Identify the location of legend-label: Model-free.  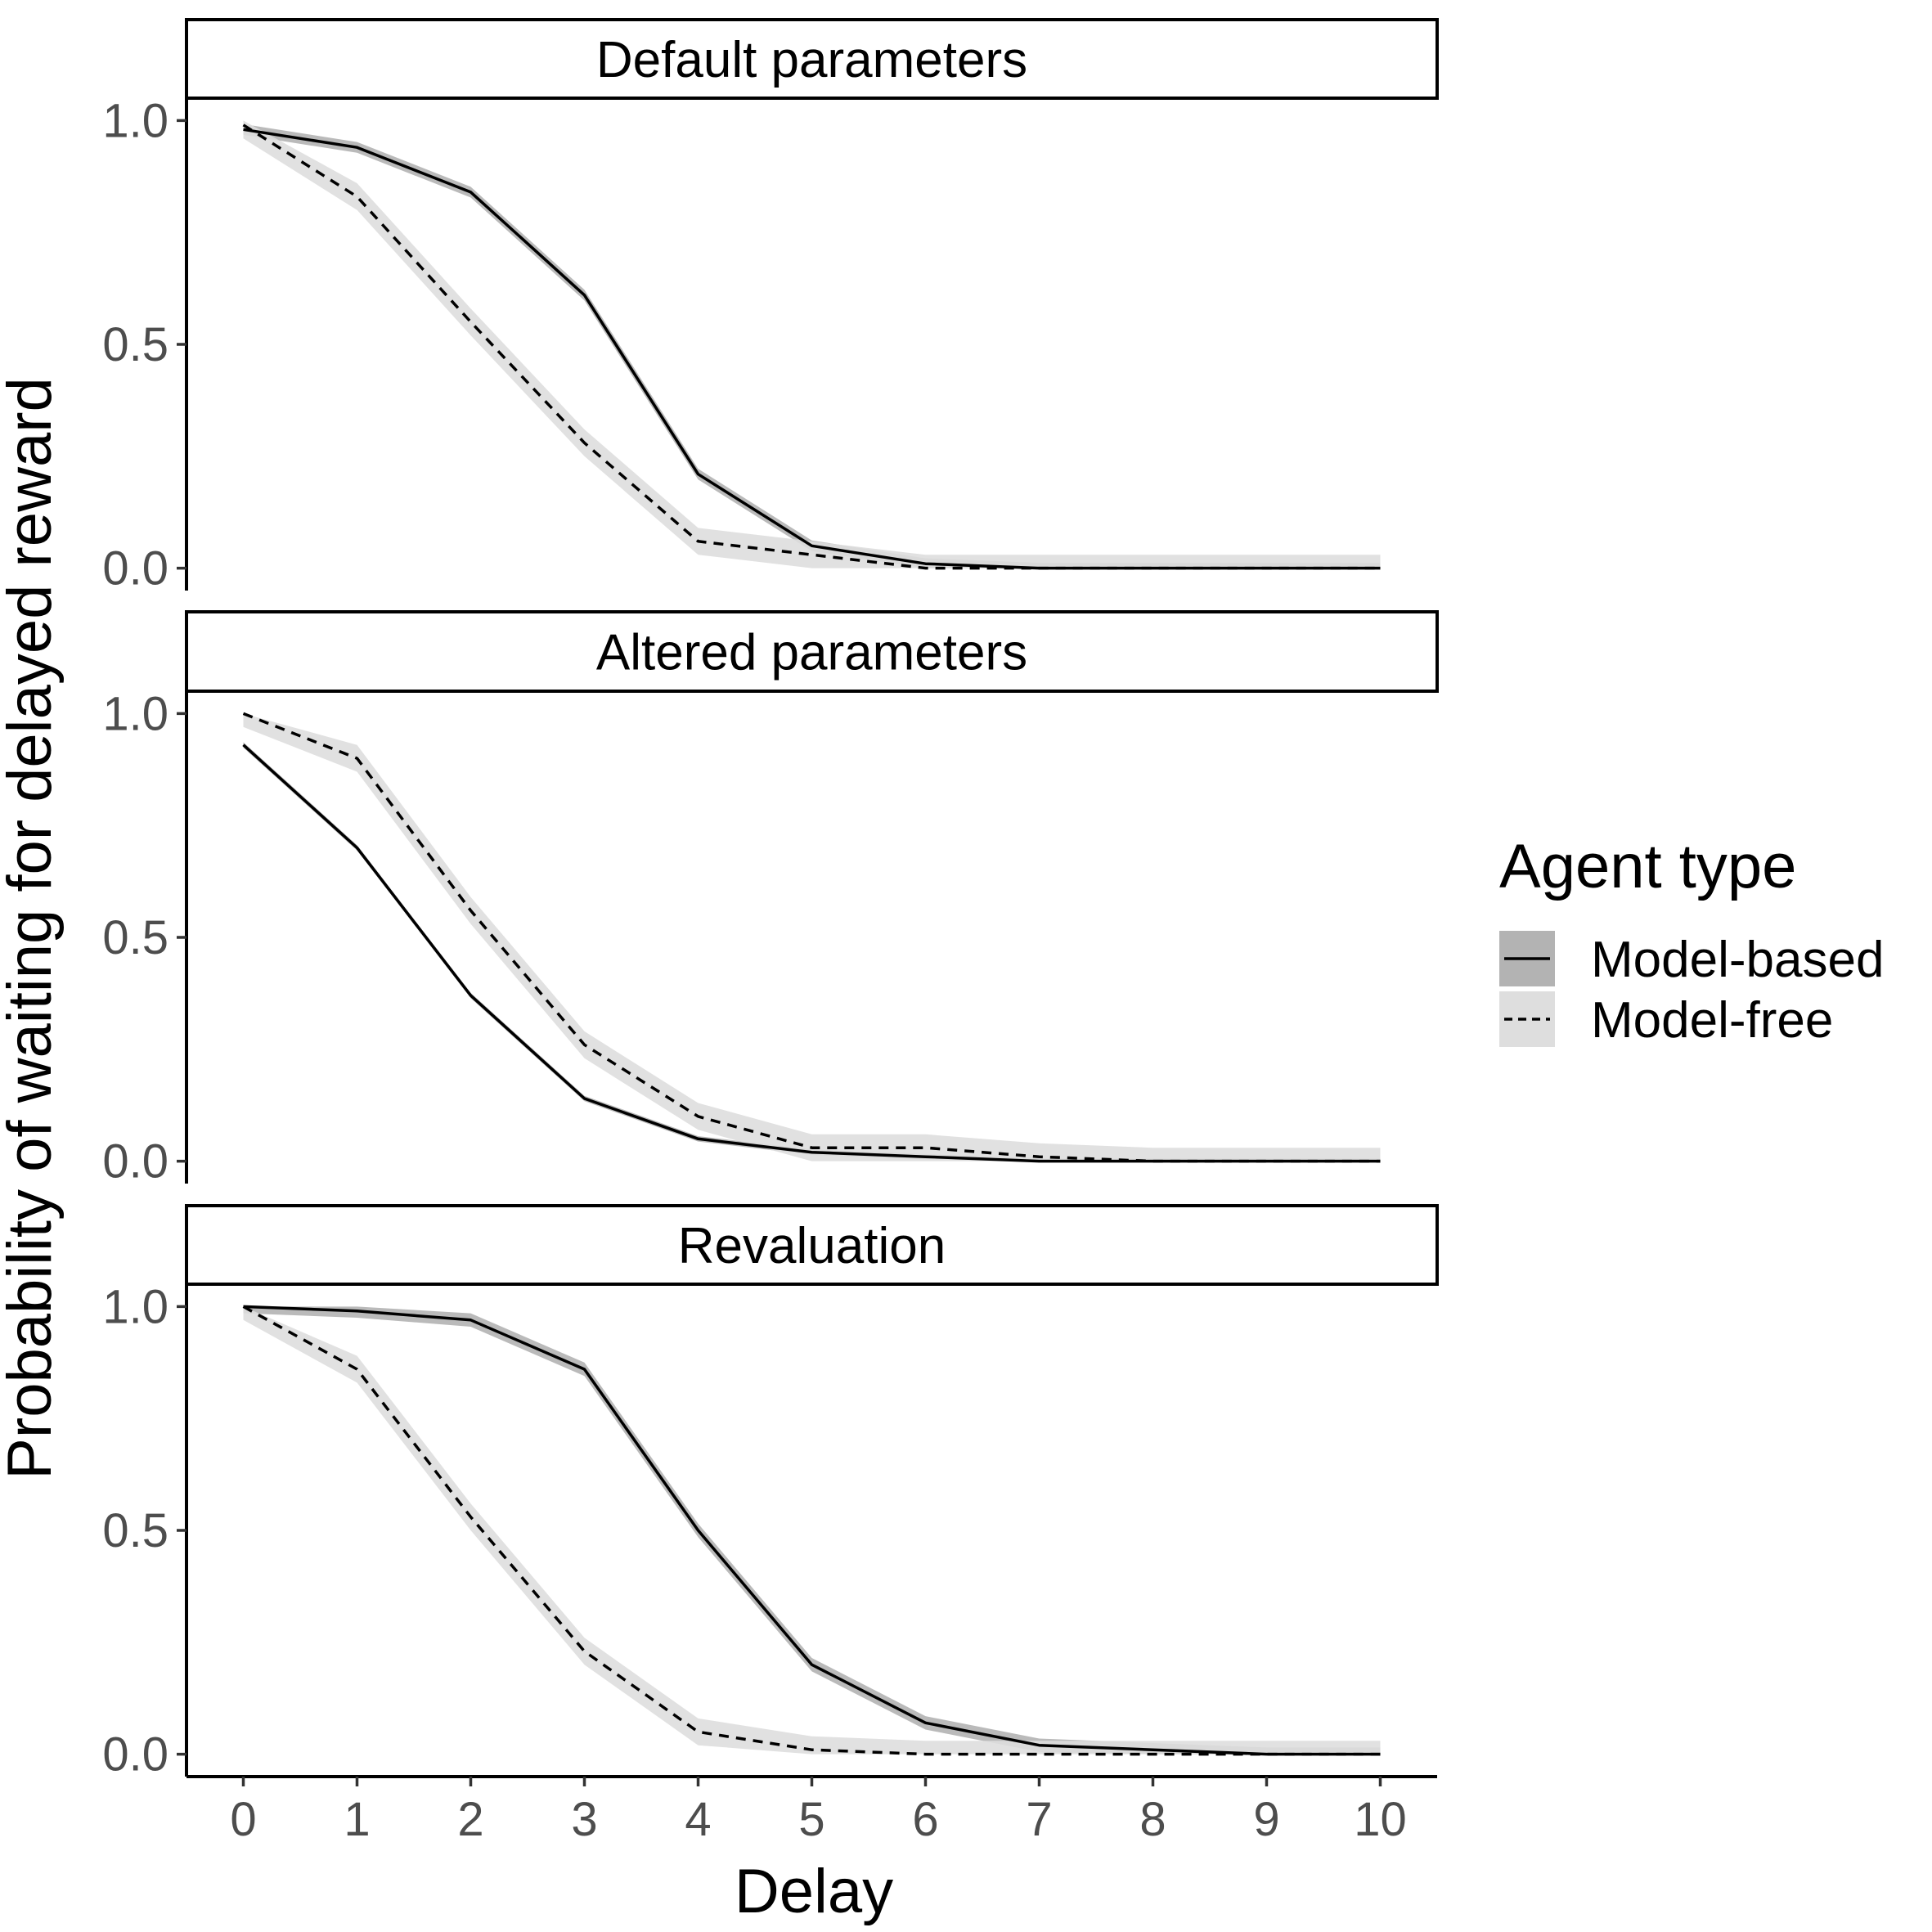
(1712, 1020).